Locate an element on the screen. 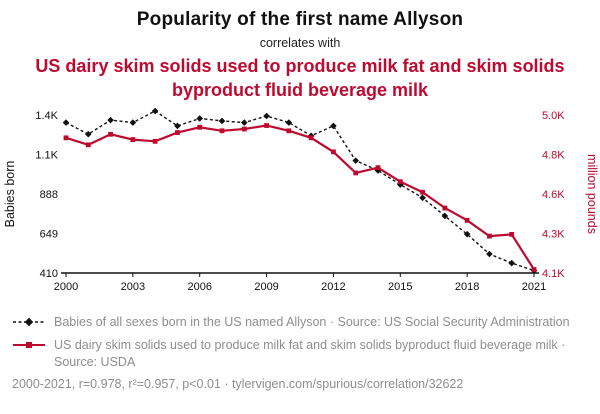 This screenshot has height=414, width=600. svg-text: million pounds is located at coordinates (592, 194).